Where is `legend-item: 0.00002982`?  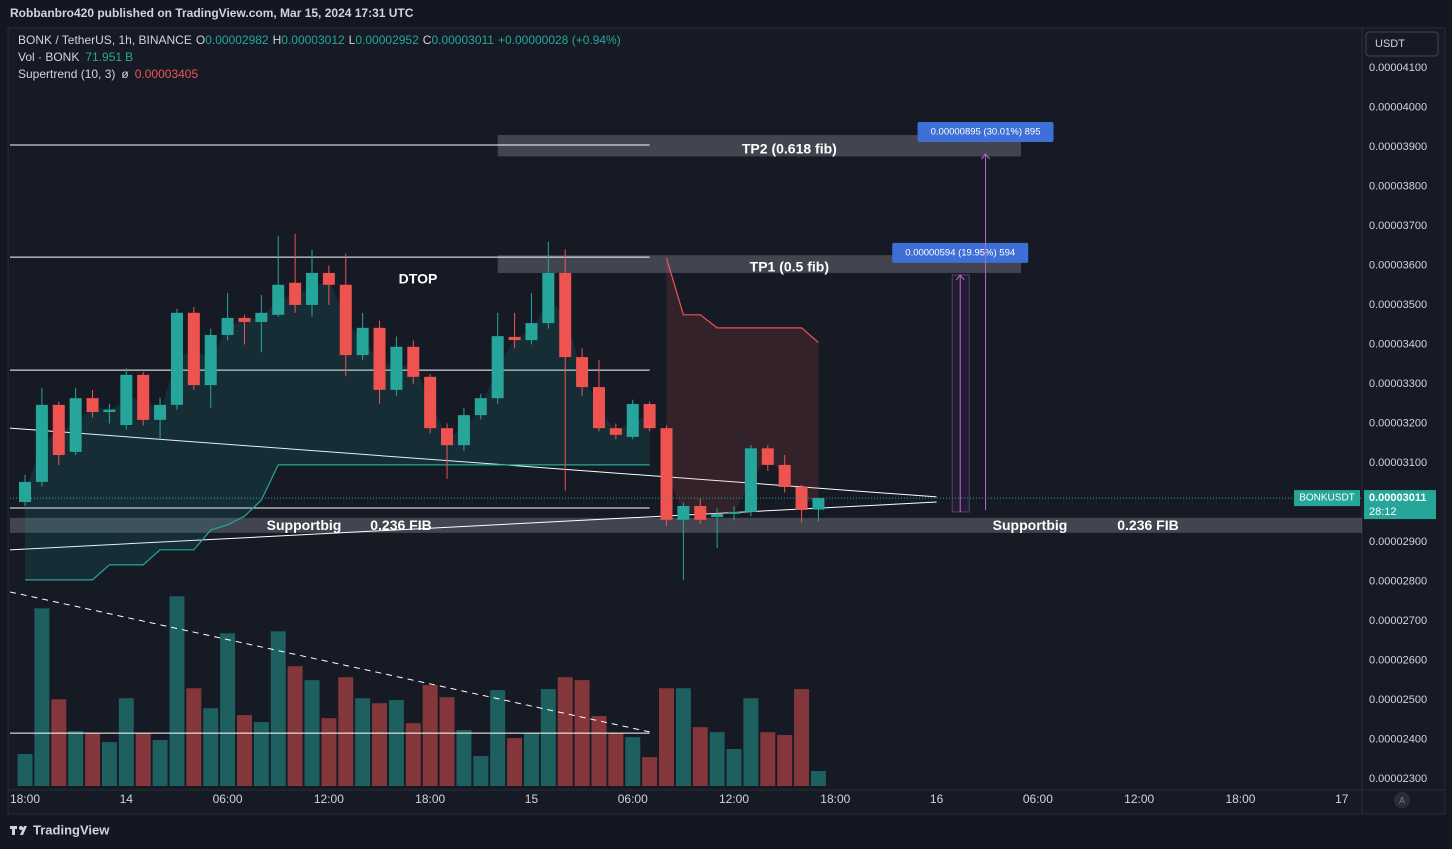
legend-item: 0.00002982 is located at coordinates (237, 40).